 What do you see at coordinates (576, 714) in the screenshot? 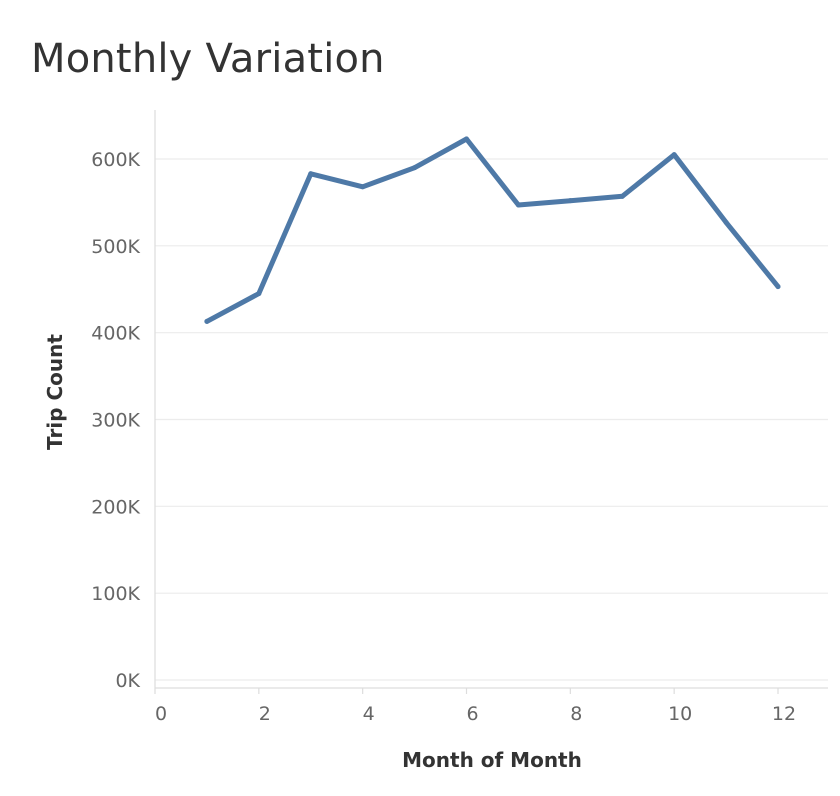
I see `x-tick-label: 8` at bounding box center [576, 714].